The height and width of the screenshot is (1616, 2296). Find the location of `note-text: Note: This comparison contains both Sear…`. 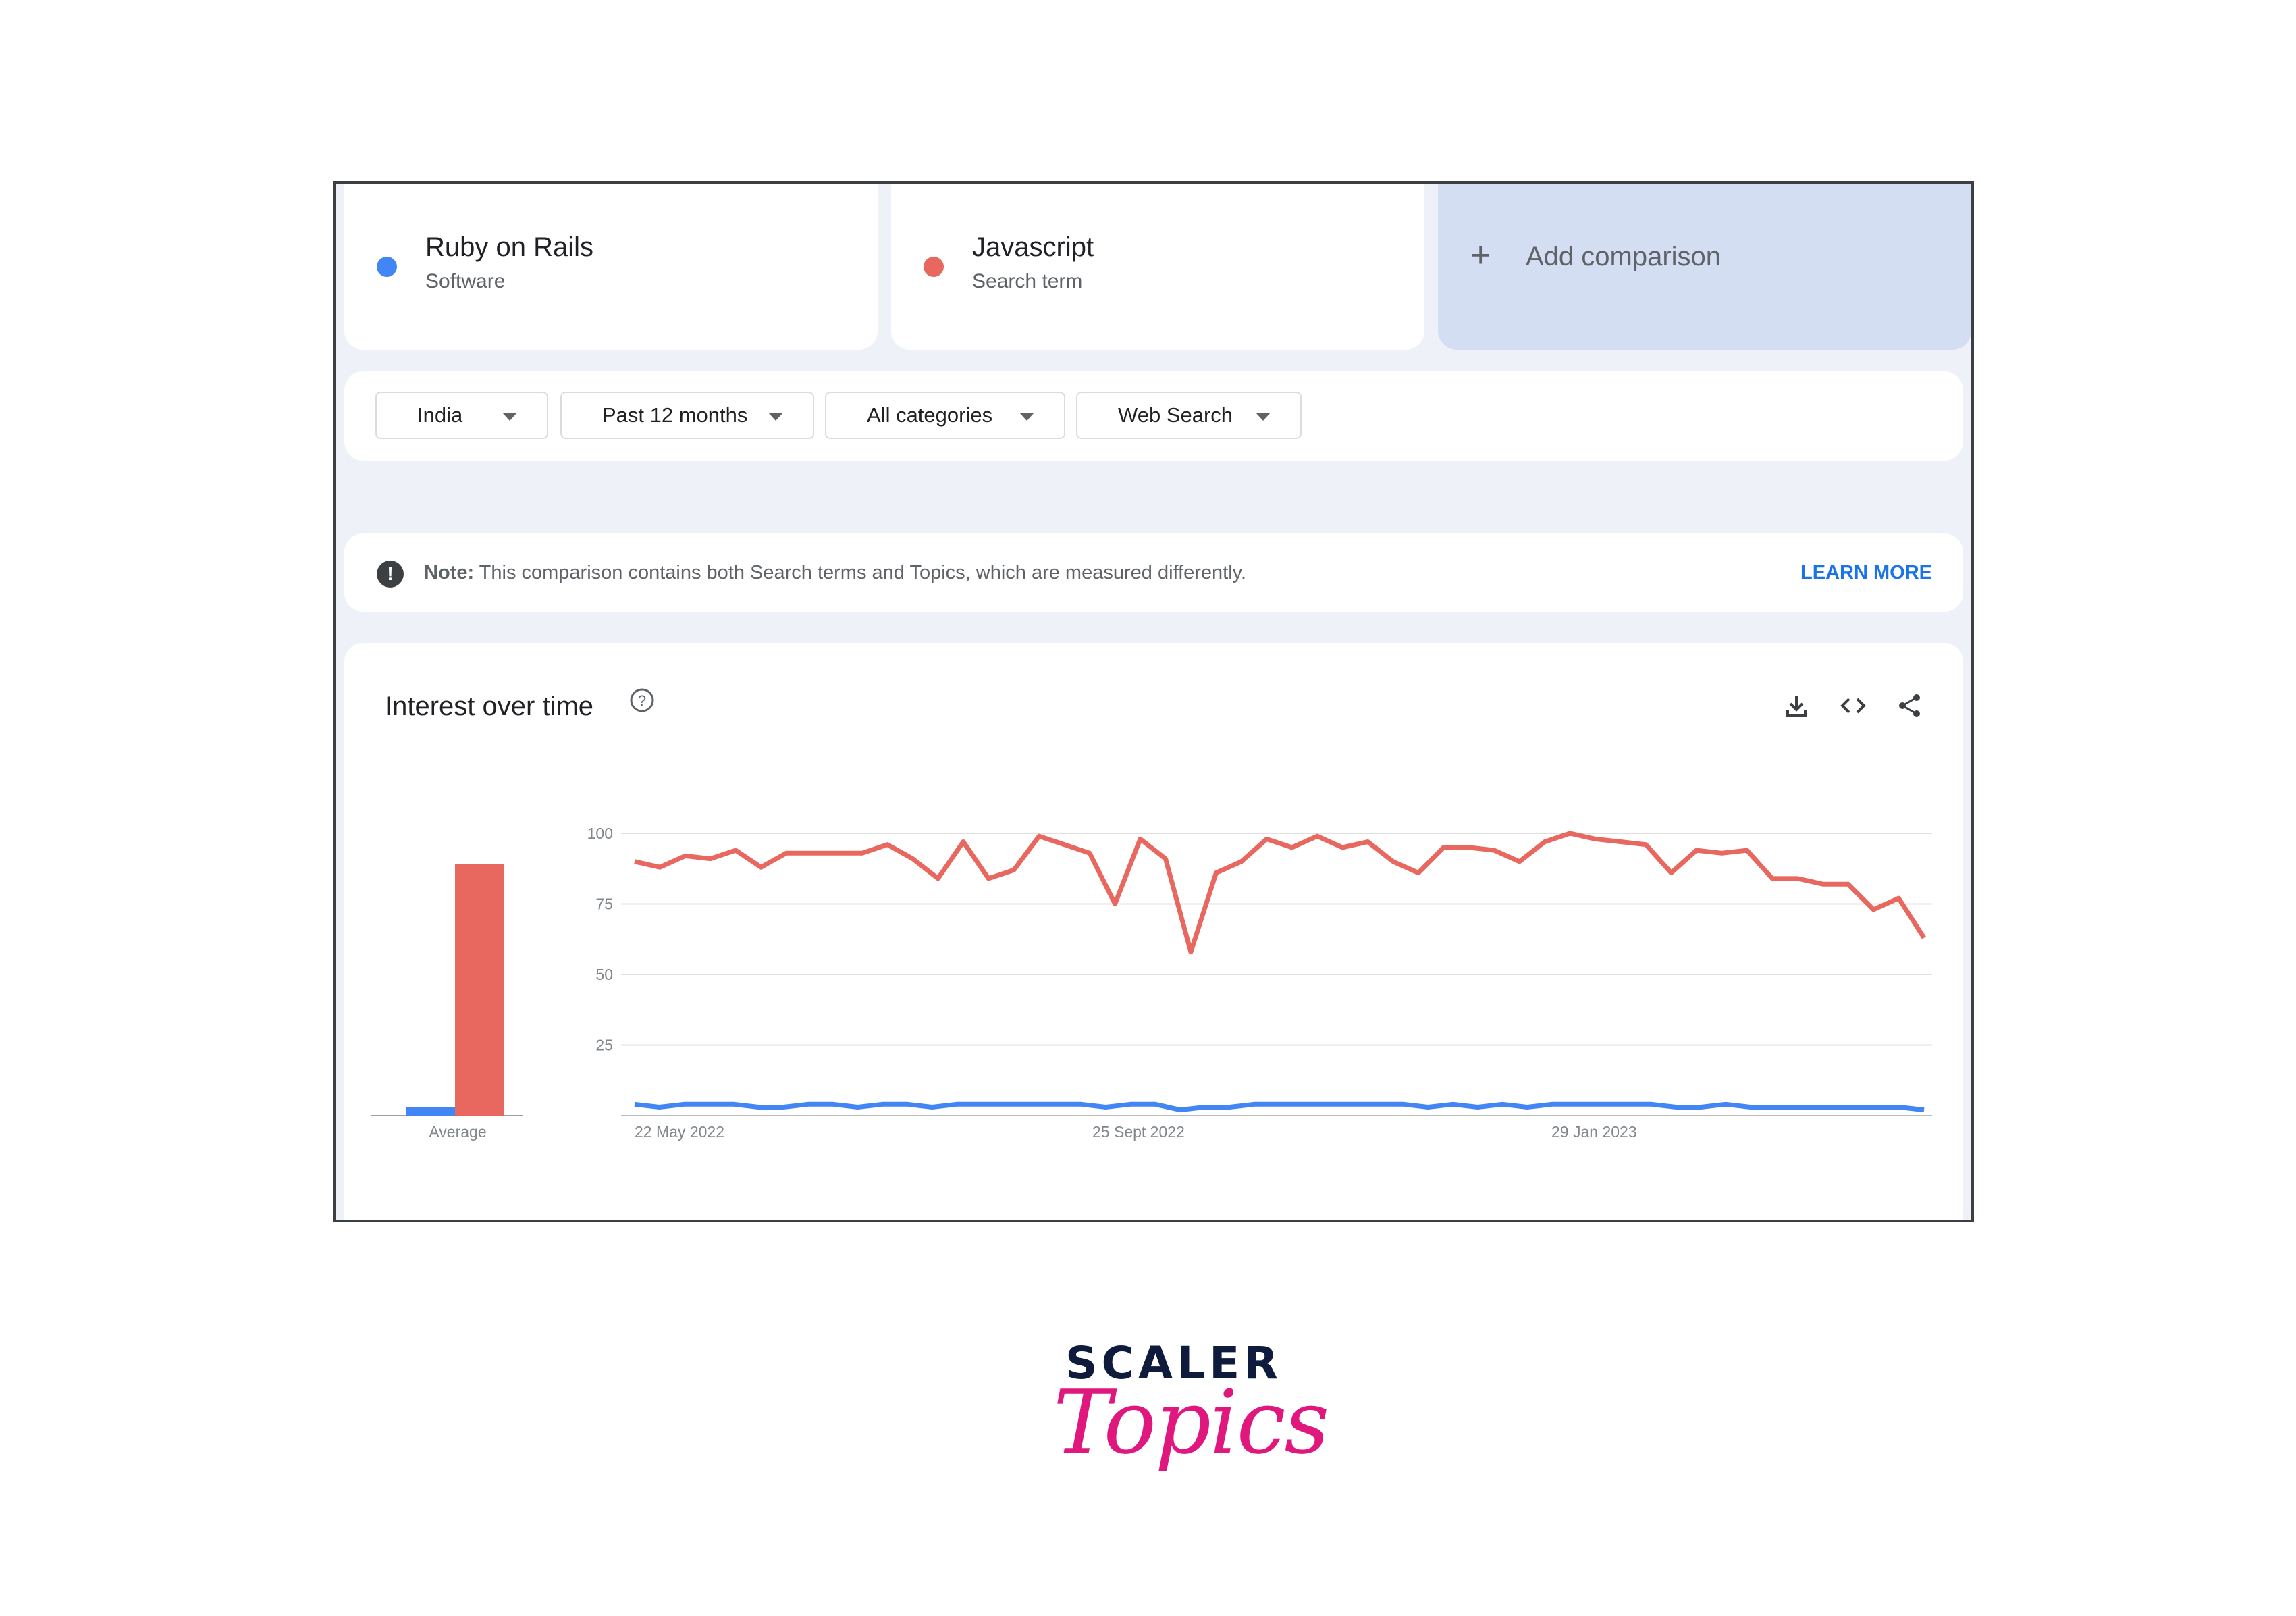

note-text: Note: This comparison contains both Sear… is located at coordinates (835, 573).